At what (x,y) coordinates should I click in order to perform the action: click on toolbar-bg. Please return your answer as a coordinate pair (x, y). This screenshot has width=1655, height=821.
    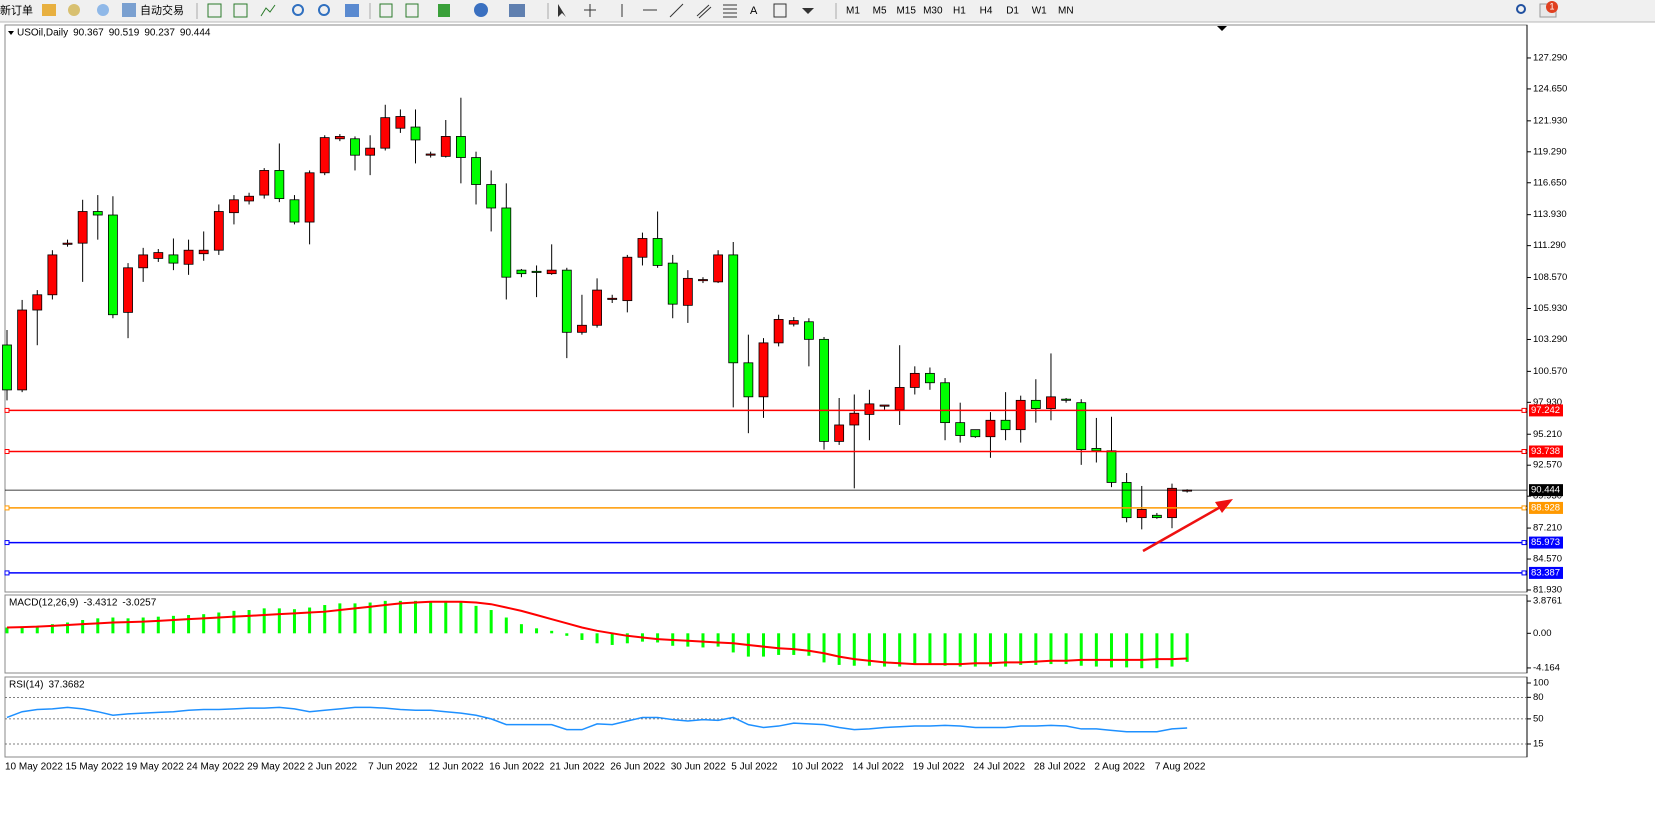
    Looking at the image, I should click on (827, 11).